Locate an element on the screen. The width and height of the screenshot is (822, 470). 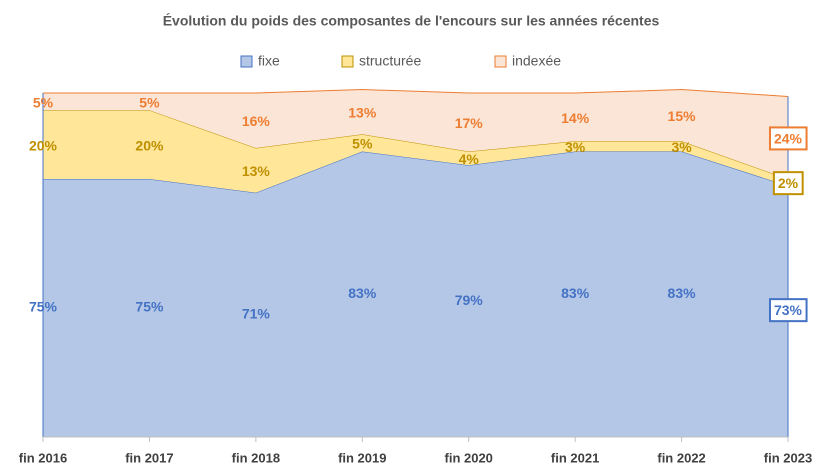
legend-label: indexée is located at coordinates (536, 61).